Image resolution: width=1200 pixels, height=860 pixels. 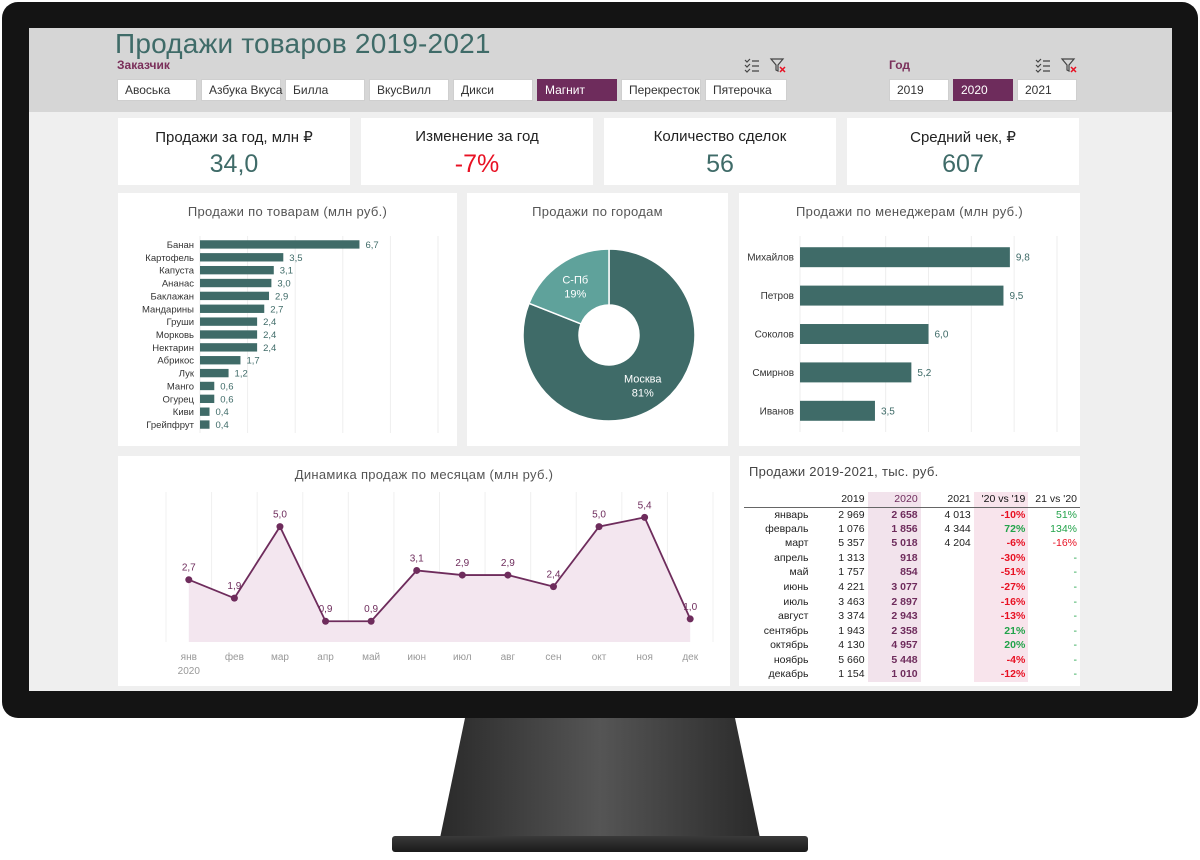 What do you see at coordinates (189, 657) in the screenshot?
I see `tick-label: янв` at bounding box center [189, 657].